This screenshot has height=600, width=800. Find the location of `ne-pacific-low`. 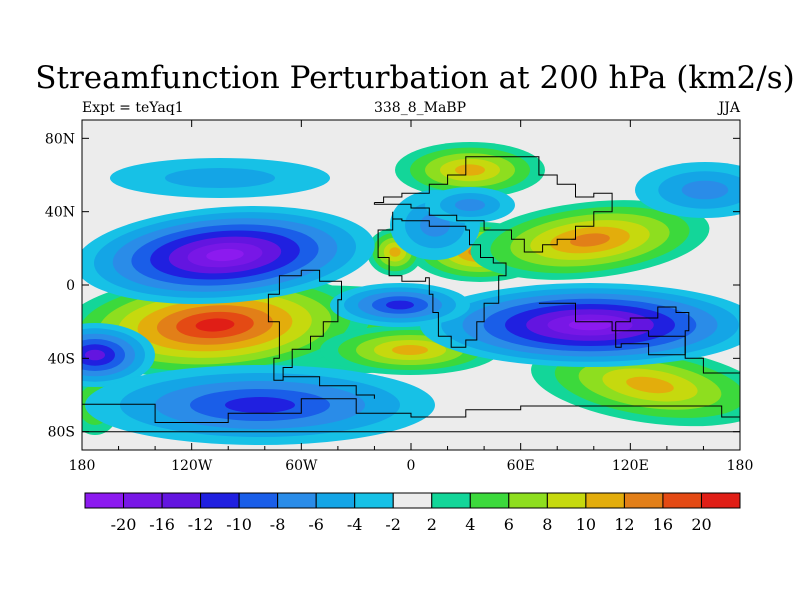

ne-pacific-low is located at coordinates (687, 190).